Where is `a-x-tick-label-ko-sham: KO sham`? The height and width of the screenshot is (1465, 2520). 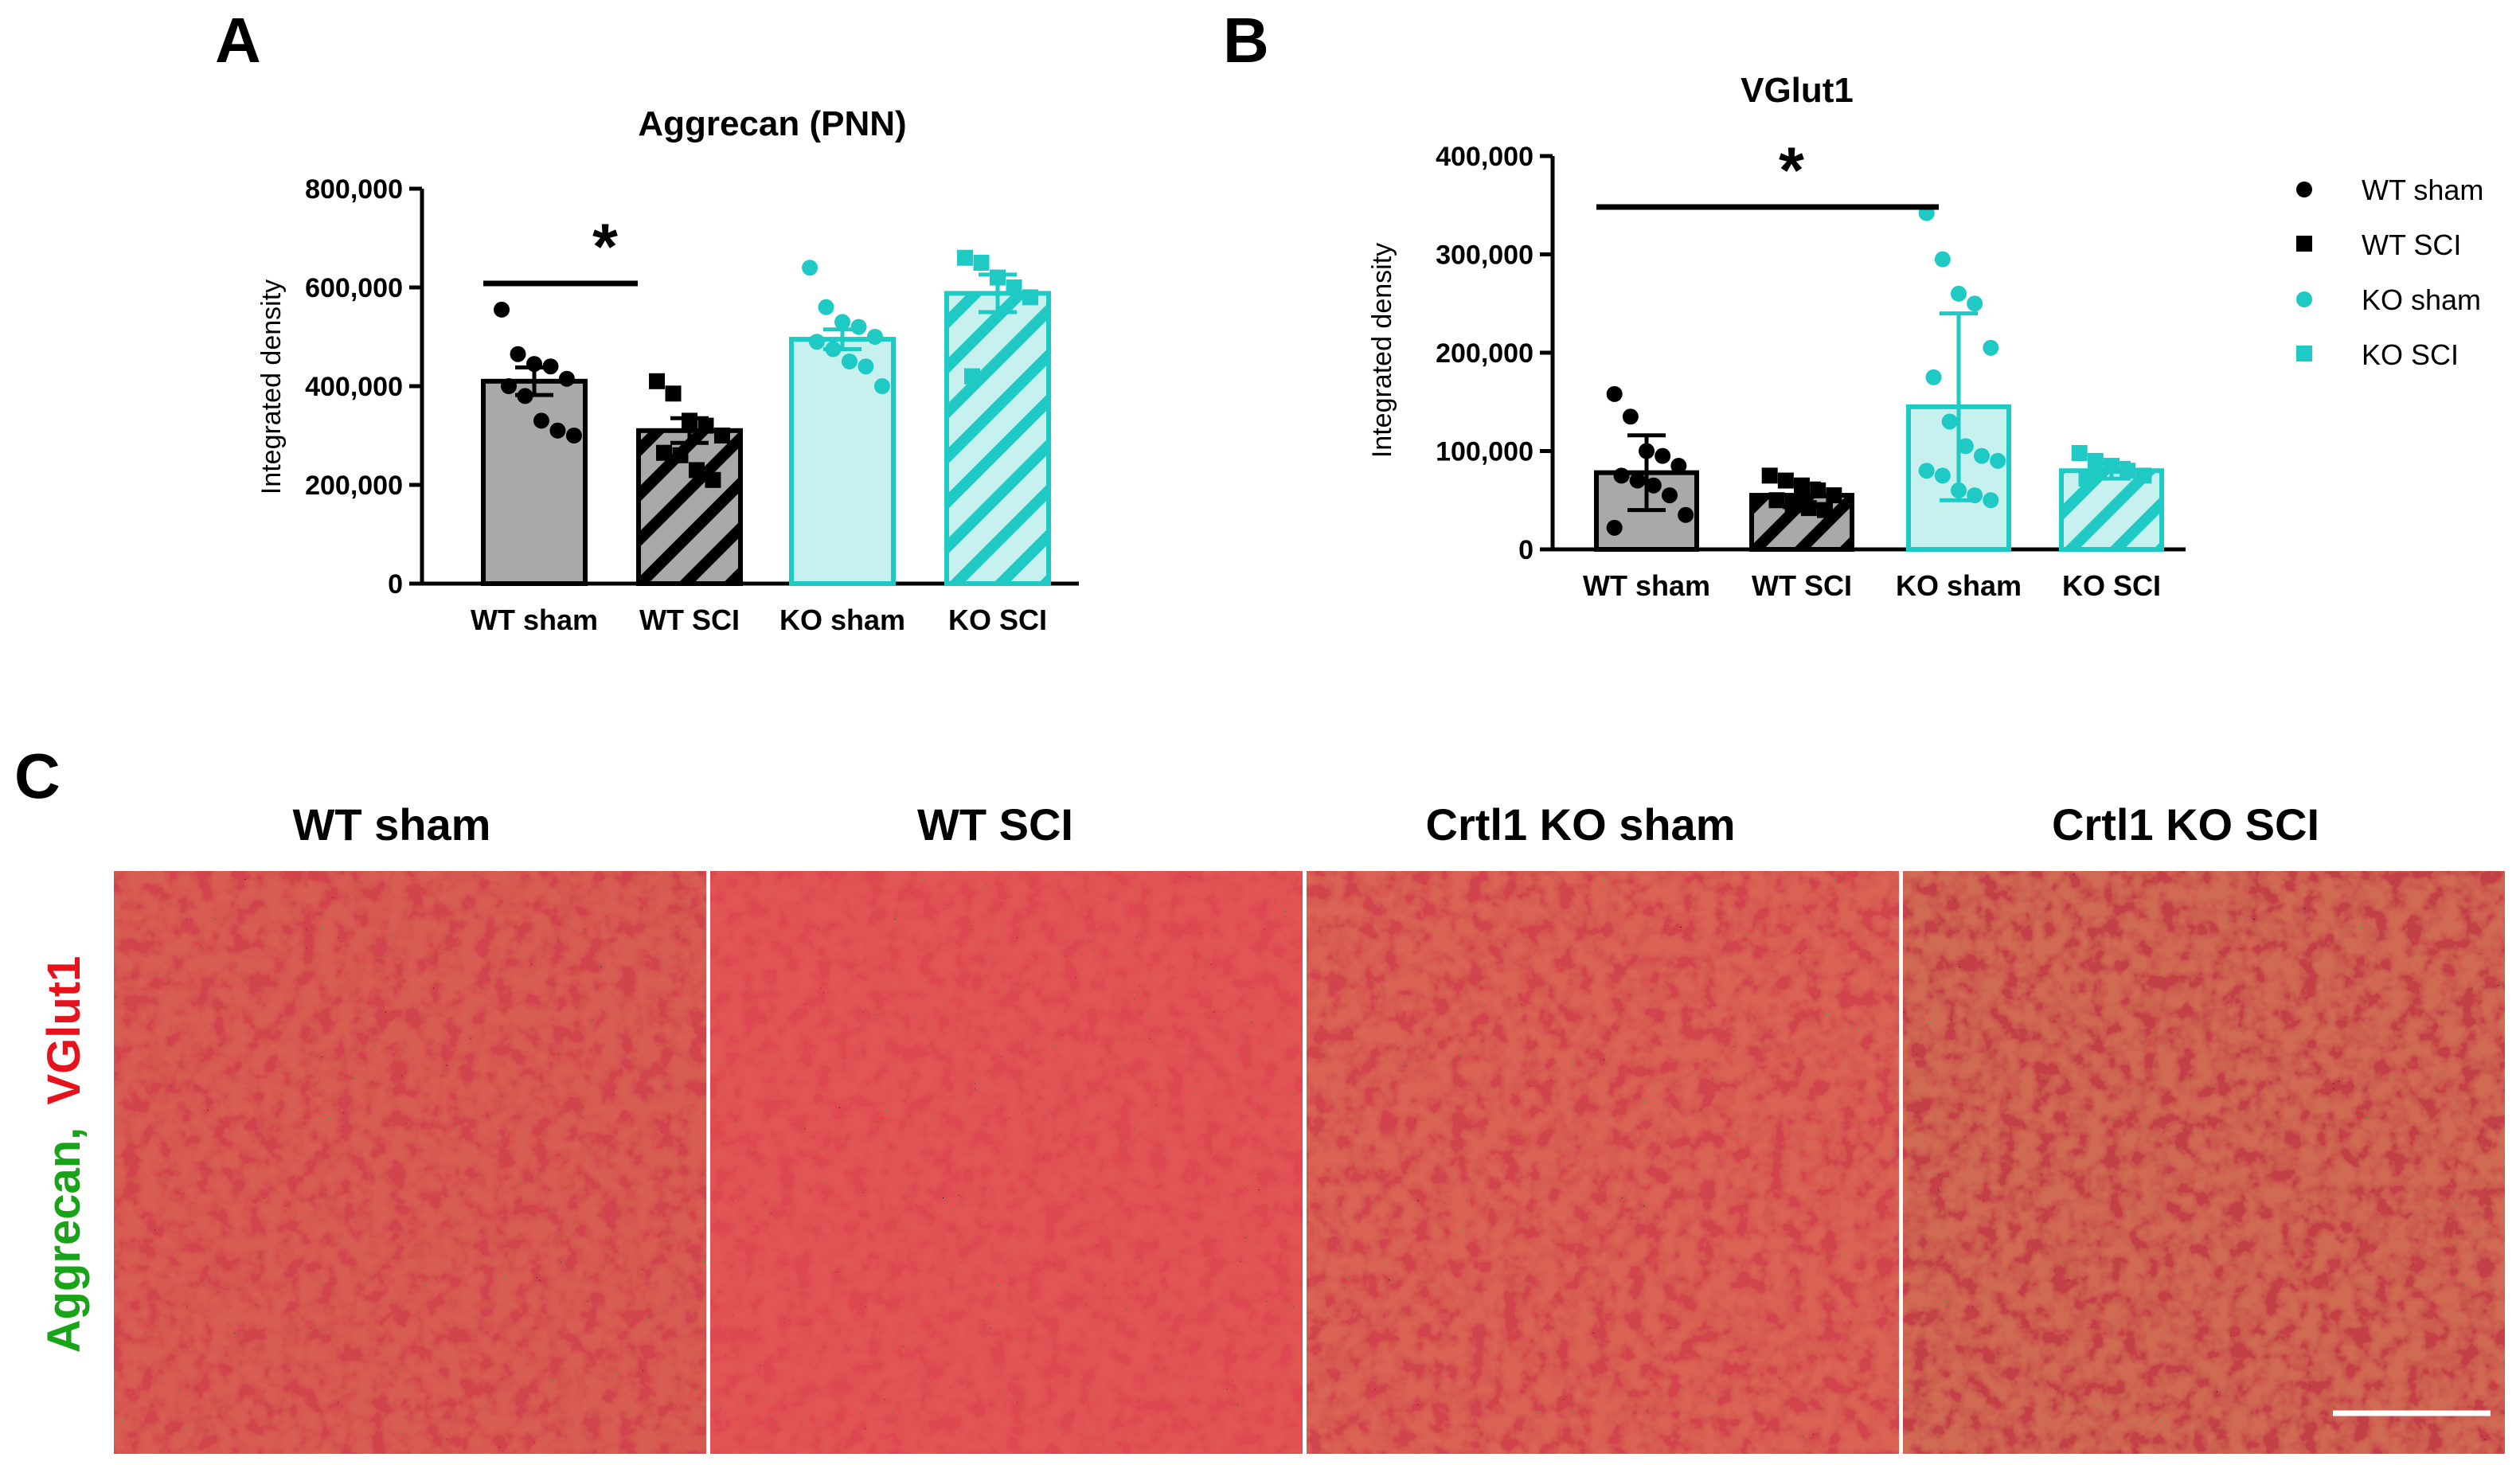
a-x-tick-label-ko-sham: KO sham is located at coordinates (842, 620).